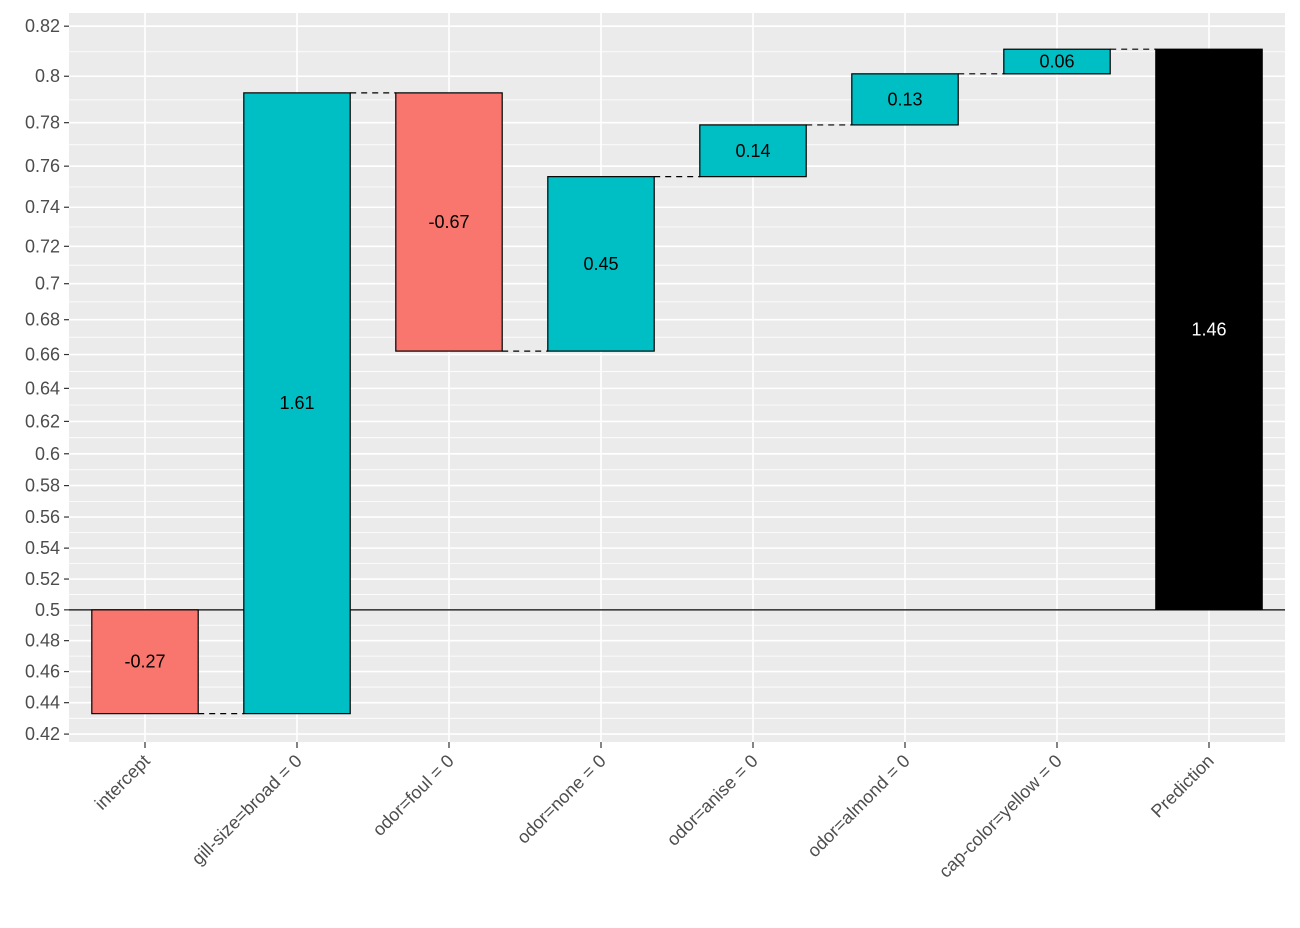  Describe the element at coordinates (42, 166) in the screenshot. I see `y-tick-label: 0.76` at that location.